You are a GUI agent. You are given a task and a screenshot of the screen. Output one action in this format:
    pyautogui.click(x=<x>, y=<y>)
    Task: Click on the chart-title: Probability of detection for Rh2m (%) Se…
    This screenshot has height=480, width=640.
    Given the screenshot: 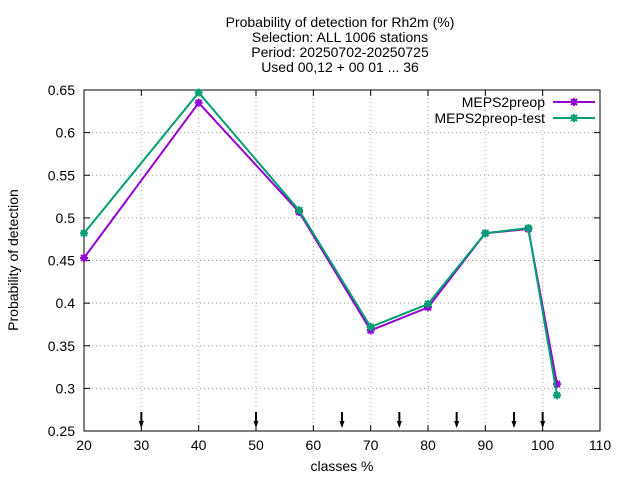 What is the action you would take?
    pyautogui.click(x=340, y=44)
    